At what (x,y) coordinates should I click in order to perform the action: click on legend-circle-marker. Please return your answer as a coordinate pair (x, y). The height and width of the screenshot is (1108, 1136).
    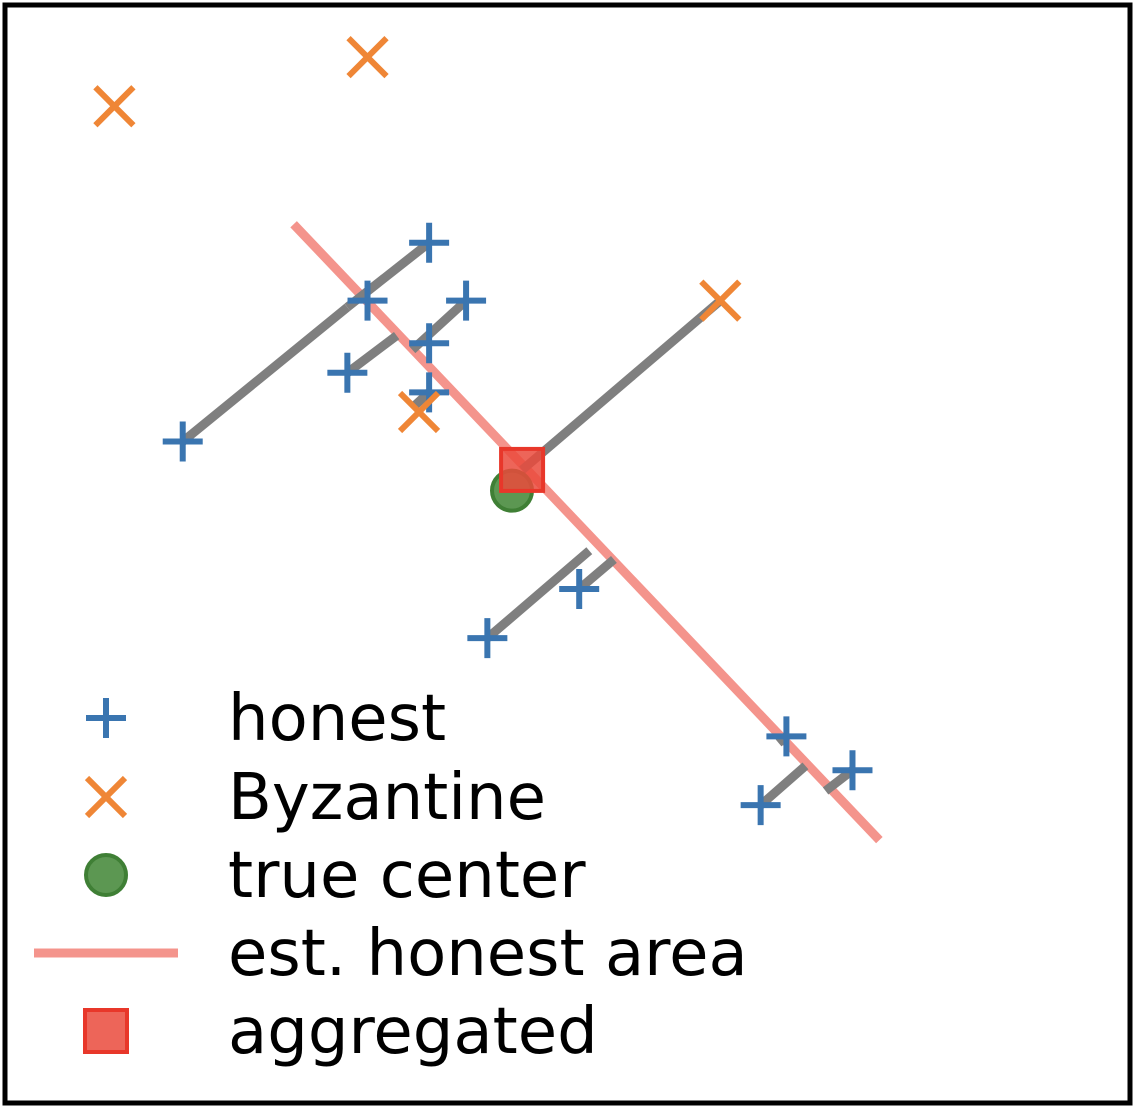
    Looking at the image, I should click on (106, 875).